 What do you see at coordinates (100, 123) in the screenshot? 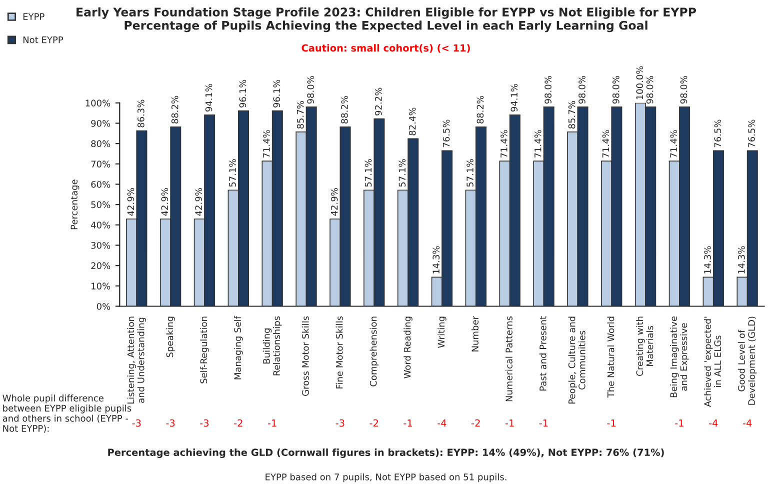
I see `y-tick-label: 90%` at bounding box center [100, 123].